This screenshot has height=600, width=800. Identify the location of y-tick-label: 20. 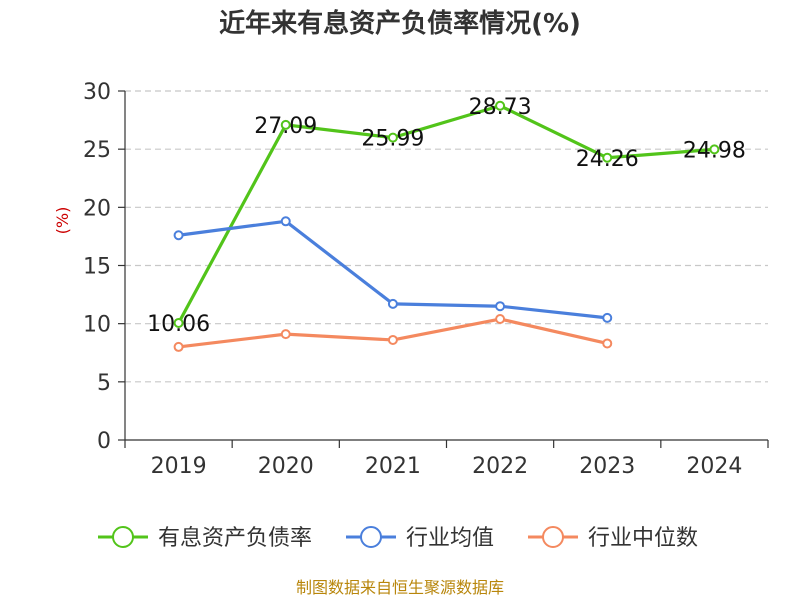
(97, 208).